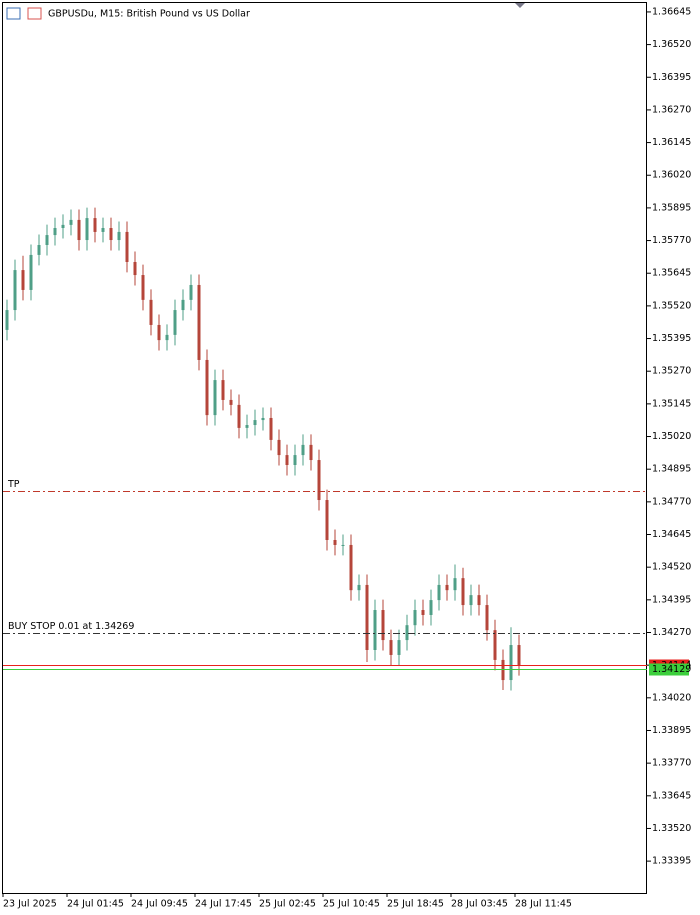 The image size is (700, 915). Describe the element at coordinates (671, 567) in the screenshot. I see `y-tick-label: 1.34520` at that location.